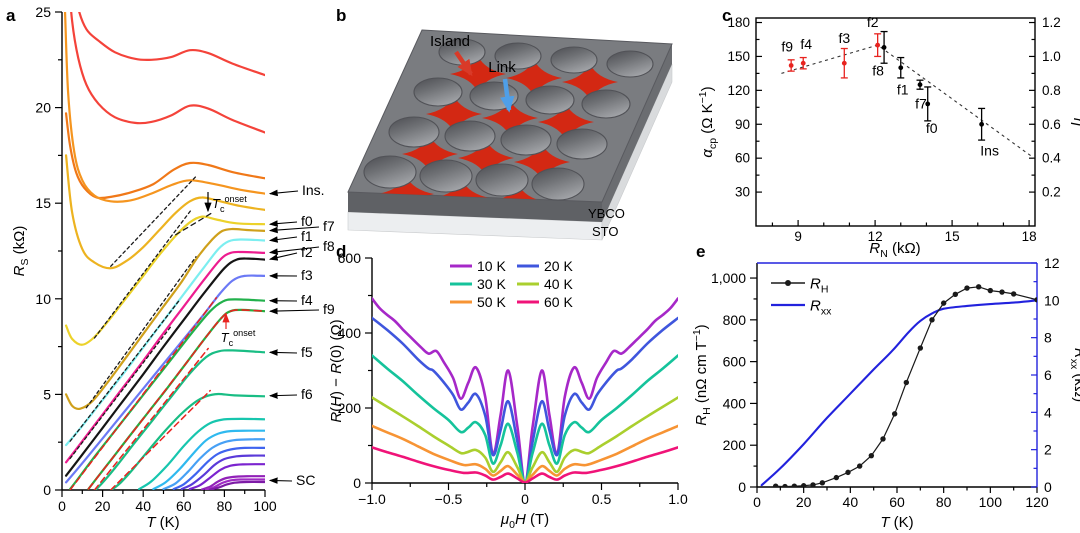 This screenshot has height=533, width=1080. Describe the element at coordinates (700, 251) in the screenshot. I see `panel-letter-e: e` at that location.